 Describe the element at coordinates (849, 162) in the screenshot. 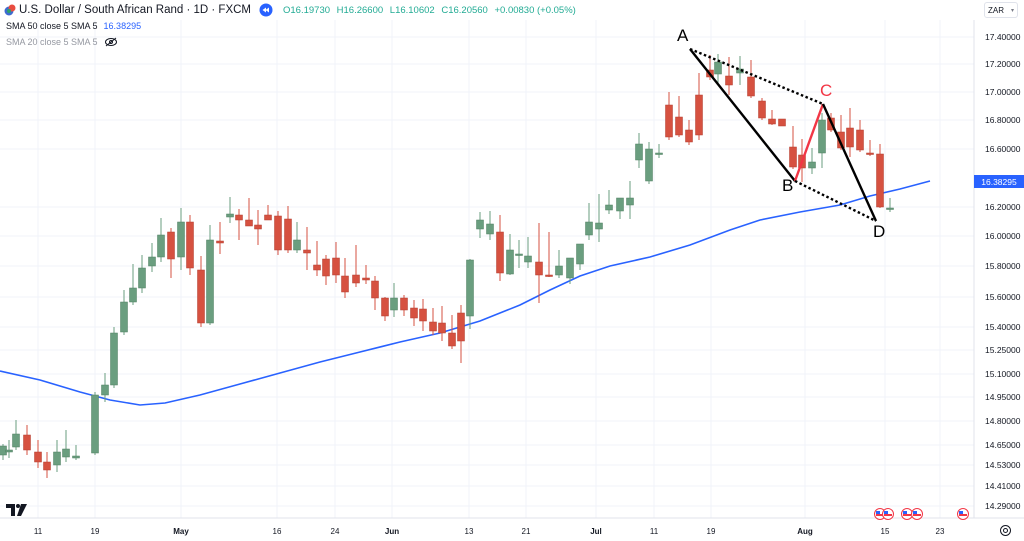

I see `cd-leg` at that location.